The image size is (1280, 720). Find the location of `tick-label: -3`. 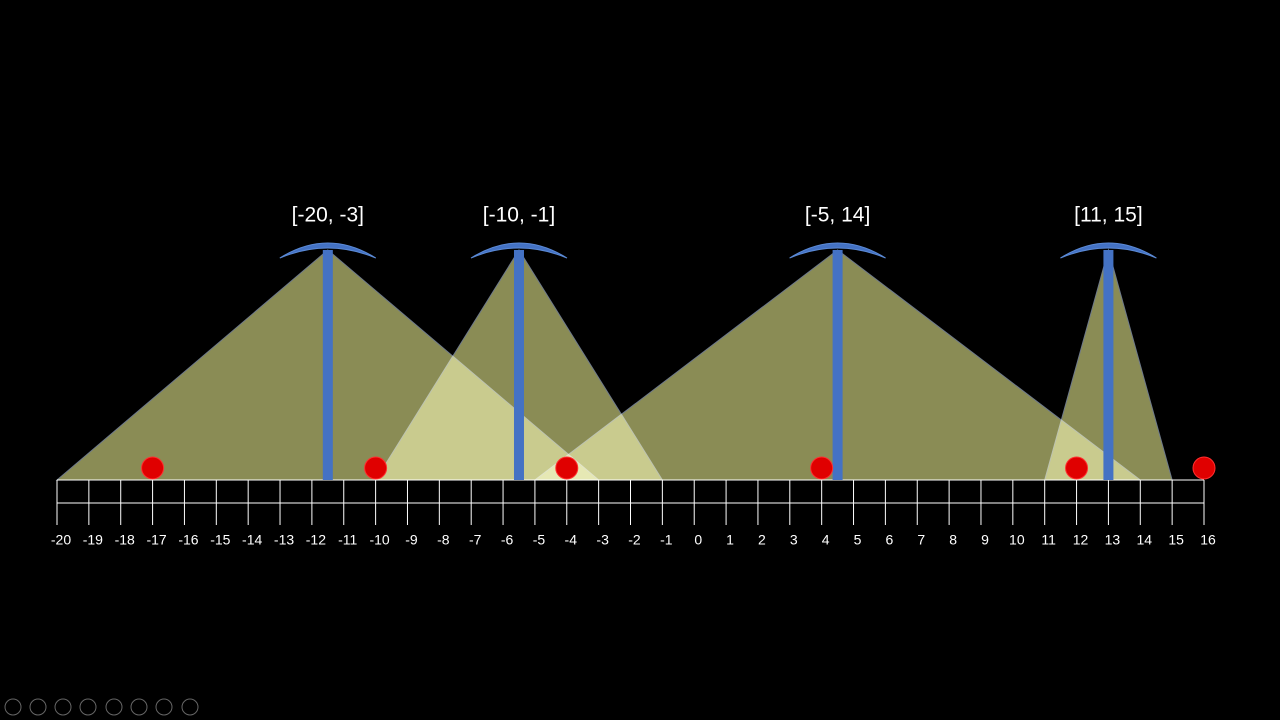

tick-label: -3 is located at coordinates (602, 540).